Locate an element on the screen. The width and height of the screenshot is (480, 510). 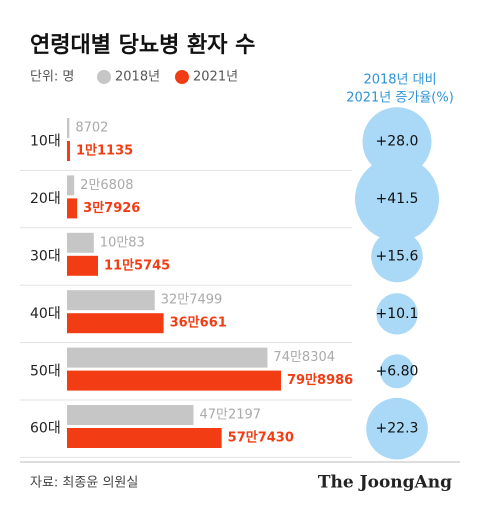
growth-label: +28.0 is located at coordinates (397, 142).